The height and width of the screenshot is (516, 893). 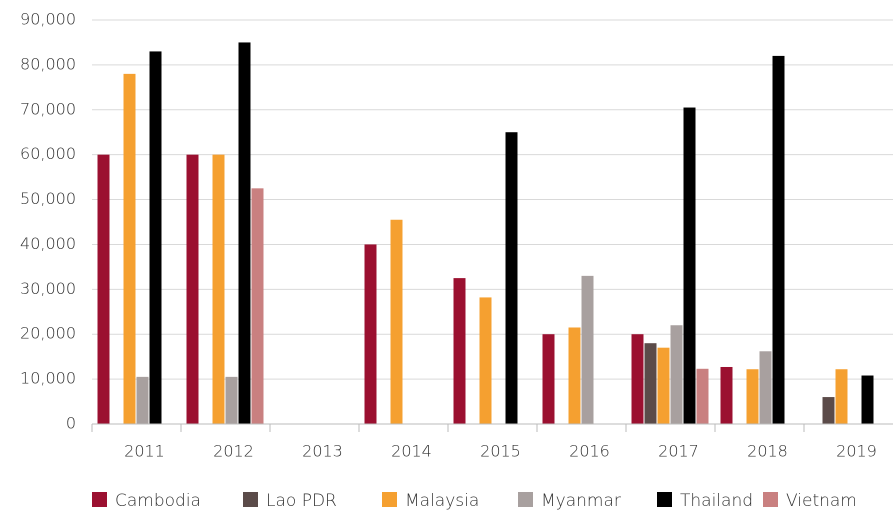 What do you see at coordinates (322, 451) in the screenshot?
I see `x-tick-label: 2013` at bounding box center [322, 451].